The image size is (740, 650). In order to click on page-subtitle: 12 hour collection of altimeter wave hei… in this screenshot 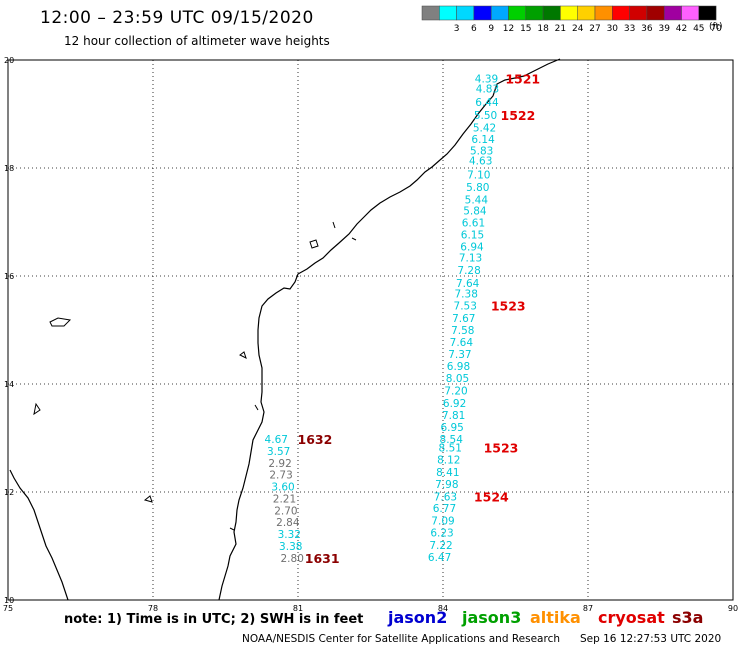, I will do `click(197, 41)`.